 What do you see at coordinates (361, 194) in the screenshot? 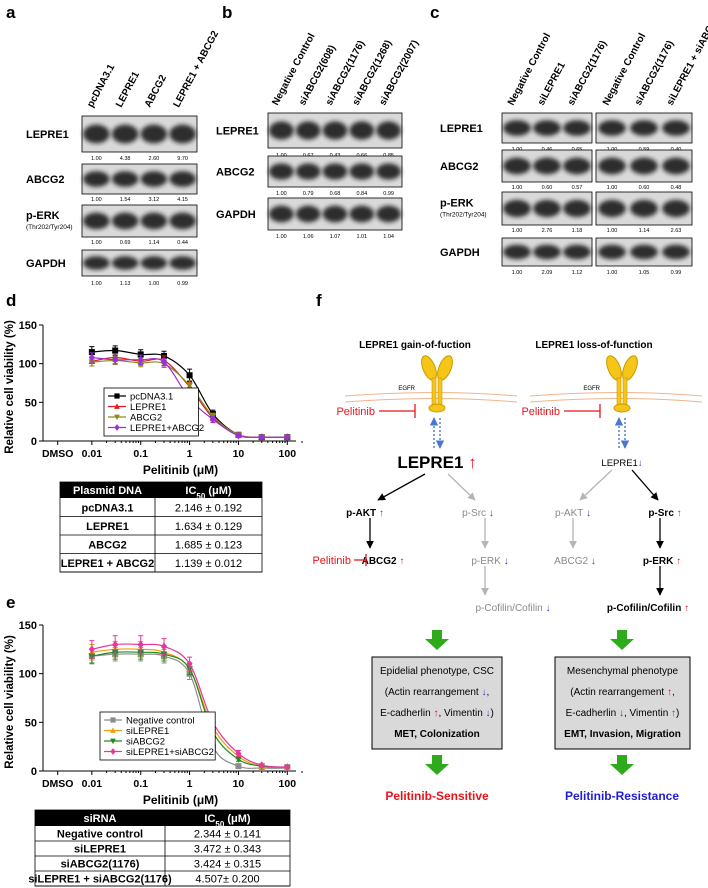
I see `quant-value: 0.84` at bounding box center [361, 194].